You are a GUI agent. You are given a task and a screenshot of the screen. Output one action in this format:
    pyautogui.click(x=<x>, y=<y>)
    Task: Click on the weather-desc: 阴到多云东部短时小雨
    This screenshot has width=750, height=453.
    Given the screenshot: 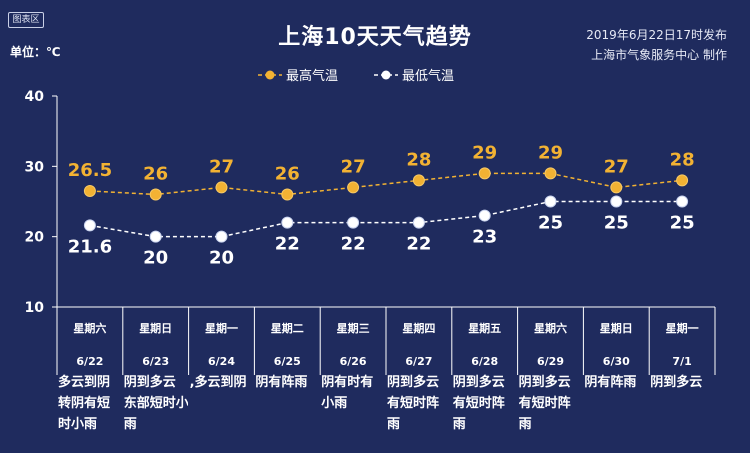 What is the action you would take?
    pyautogui.click(x=156, y=403)
    